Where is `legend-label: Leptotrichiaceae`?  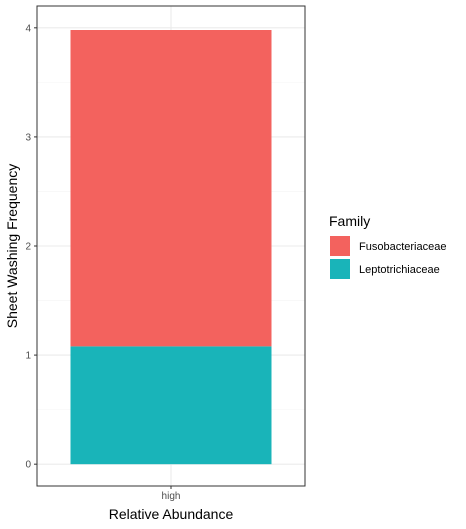
legend-label: Leptotrichiaceae is located at coordinates (399, 270).